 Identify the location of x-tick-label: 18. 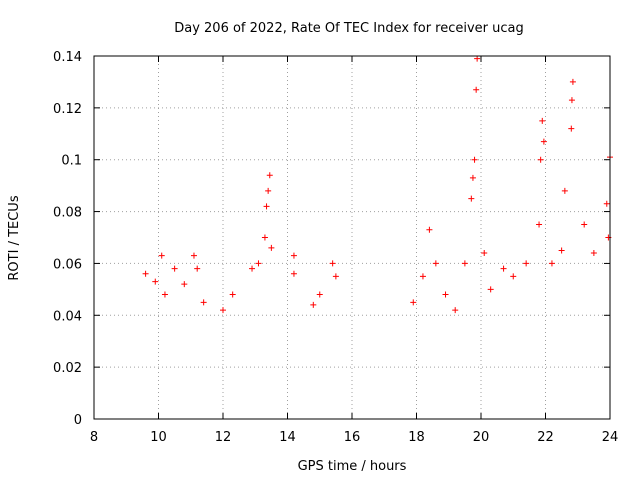
(416, 437).